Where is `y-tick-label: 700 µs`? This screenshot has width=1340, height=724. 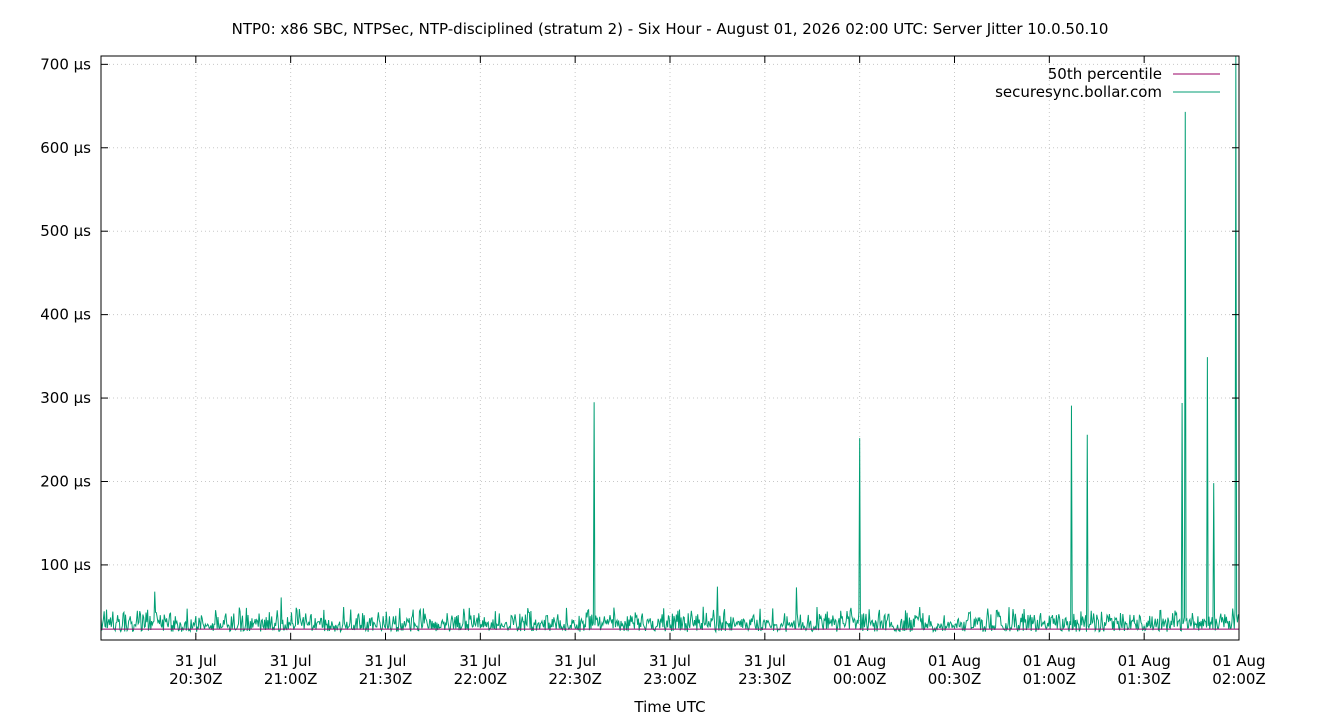 y-tick-label: 700 µs is located at coordinates (65, 64).